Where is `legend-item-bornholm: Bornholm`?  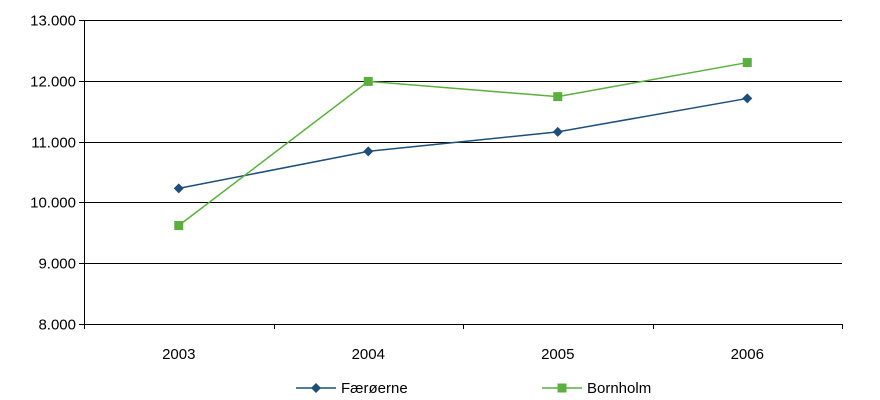
legend-item-bornholm: Bornholm is located at coordinates (596, 388).